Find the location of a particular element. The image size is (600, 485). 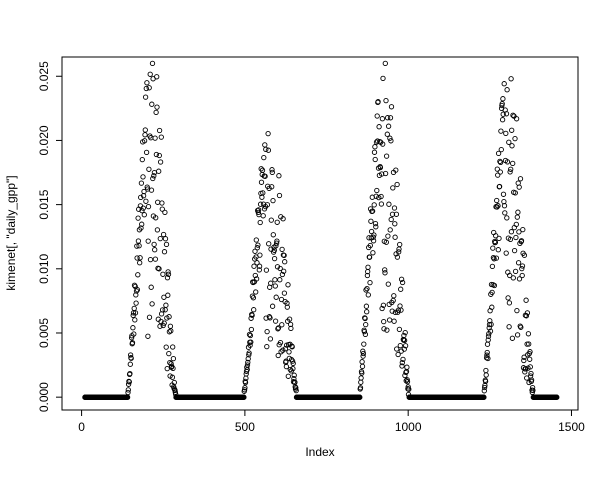

x-tick-label: 0 is located at coordinates (81, 427).